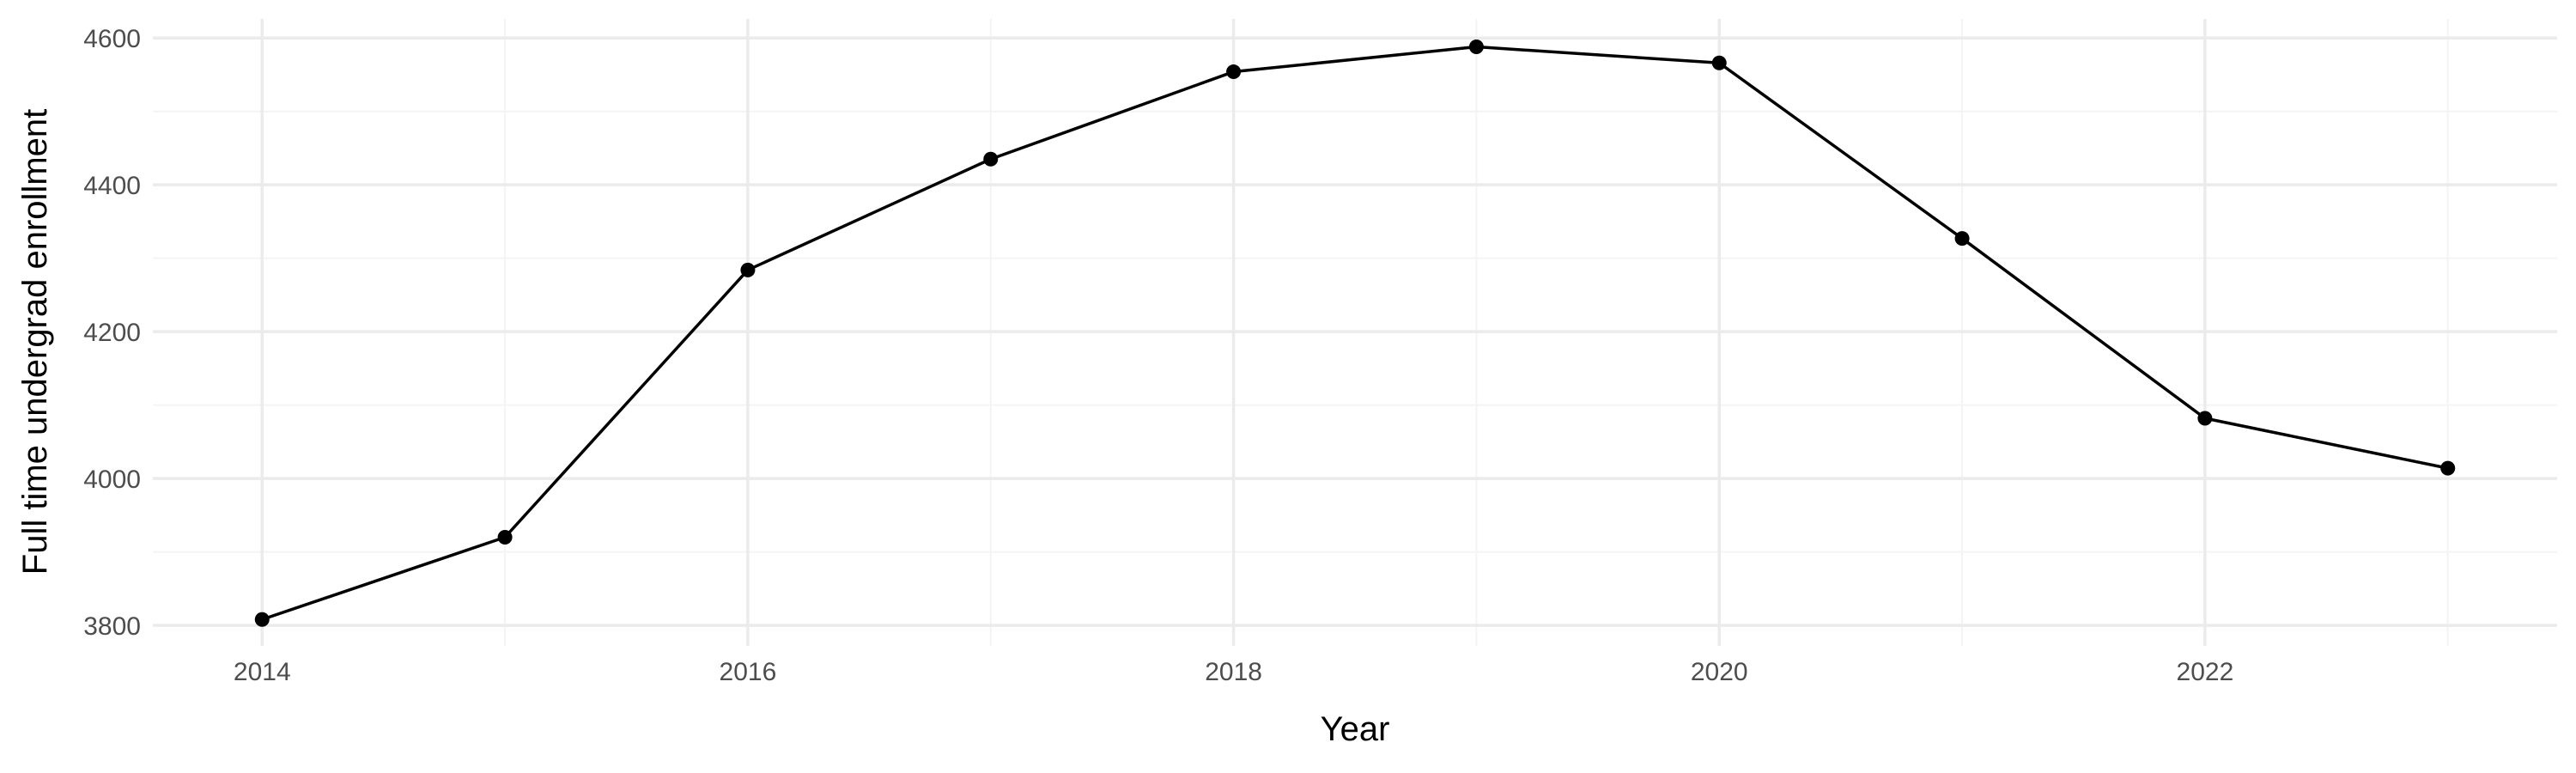 This screenshot has height=773, width=2576. Describe the element at coordinates (112, 480) in the screenshot. I see `y-tick-label: 4000` at that location.